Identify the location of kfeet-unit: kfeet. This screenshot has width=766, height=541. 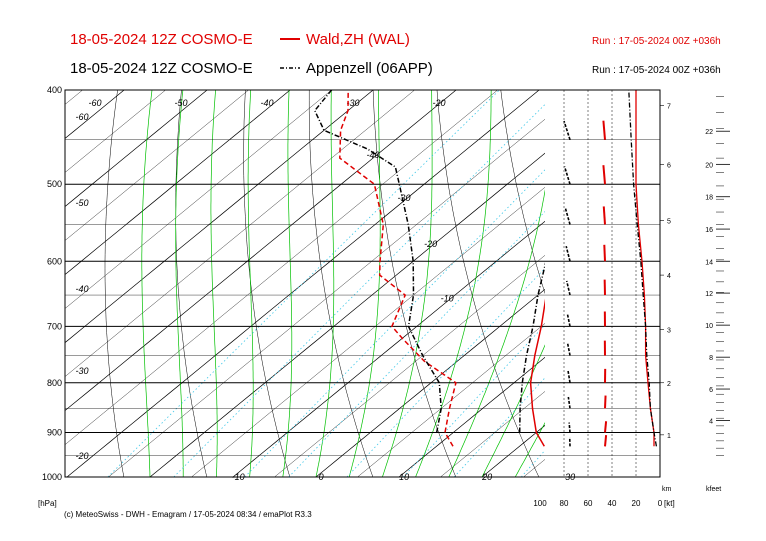
(713, 489).